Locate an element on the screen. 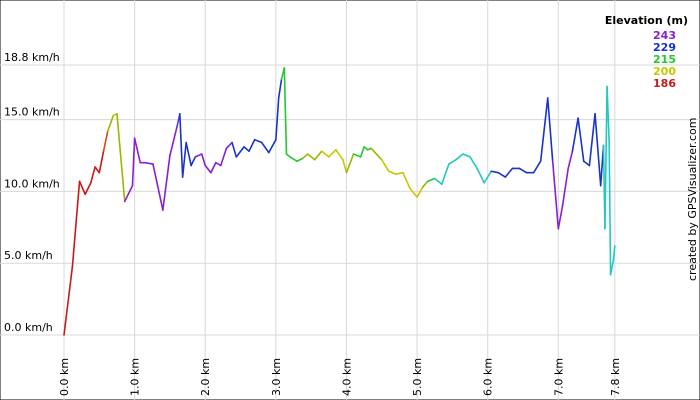  x-tick-label: 7.0 km is located at coordinates (558, 377).